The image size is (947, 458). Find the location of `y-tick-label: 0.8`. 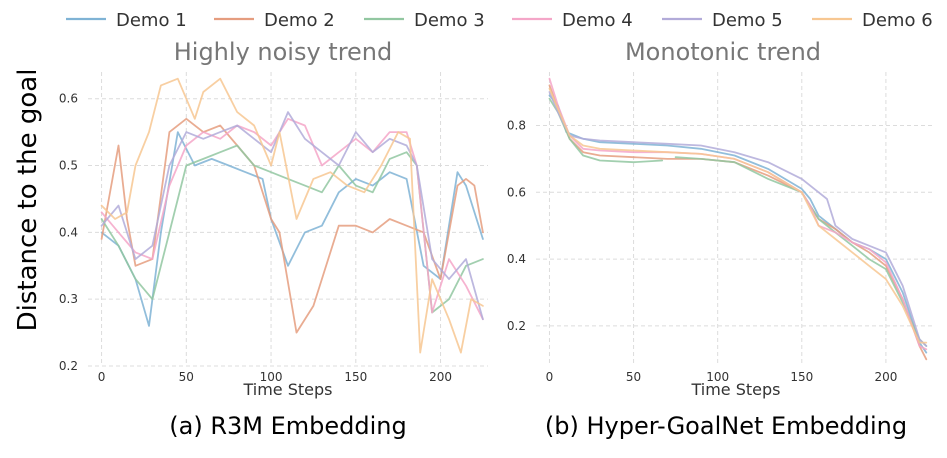

y-tick-label: 0.8 is located at coordinates (516, 125).